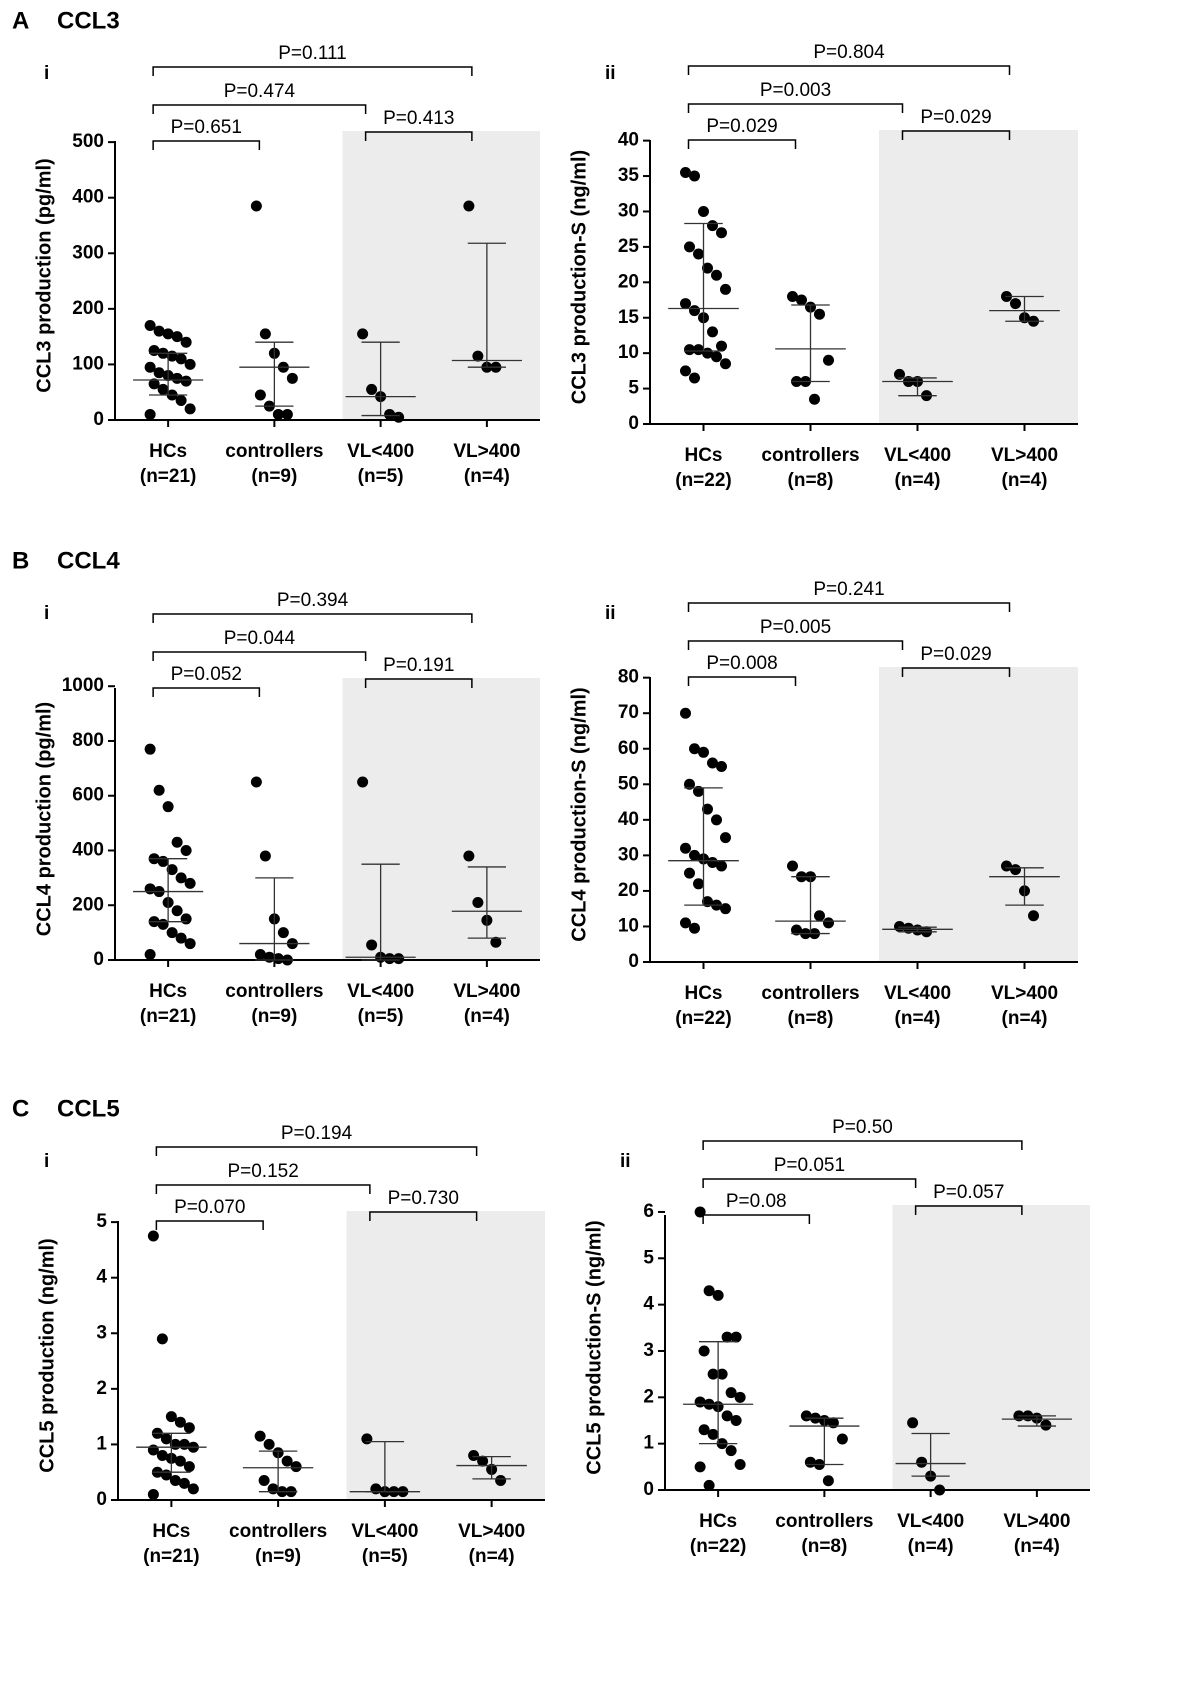 This screenshot has width=1180, height=1707. I want to click on x-tick-label: (n=9), so click(274, 1016).